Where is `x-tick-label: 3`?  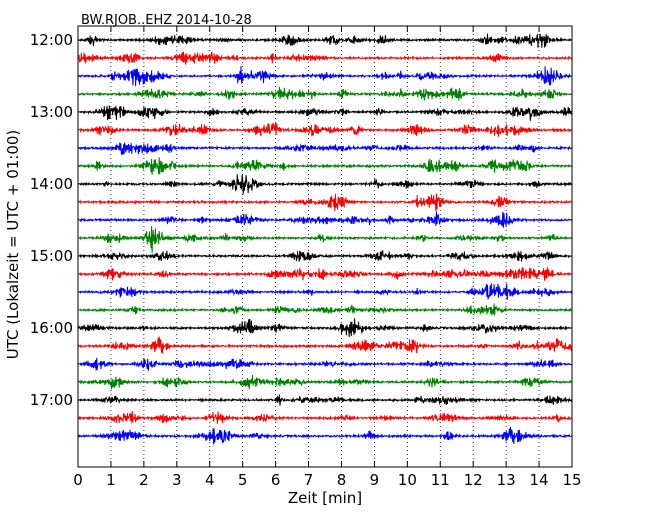 x-tick-label: 3 is located at coordinates (177, 480).